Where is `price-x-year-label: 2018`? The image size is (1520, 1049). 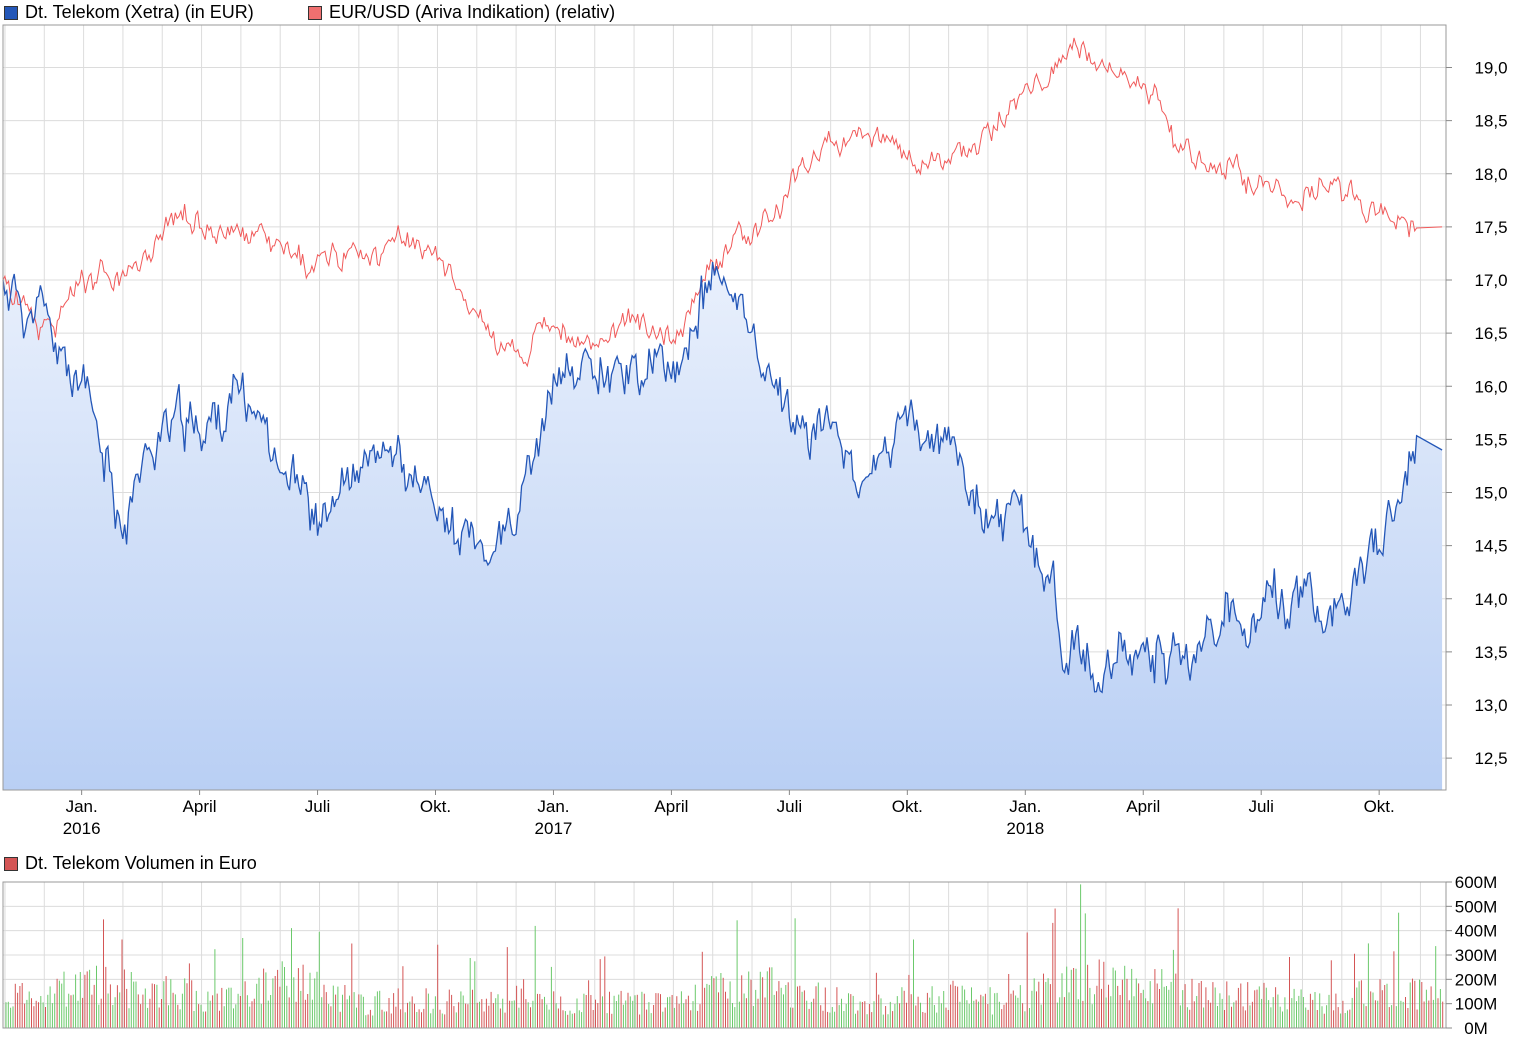
price-x-year-label: 2018 is located at coordinates (1025, 828).